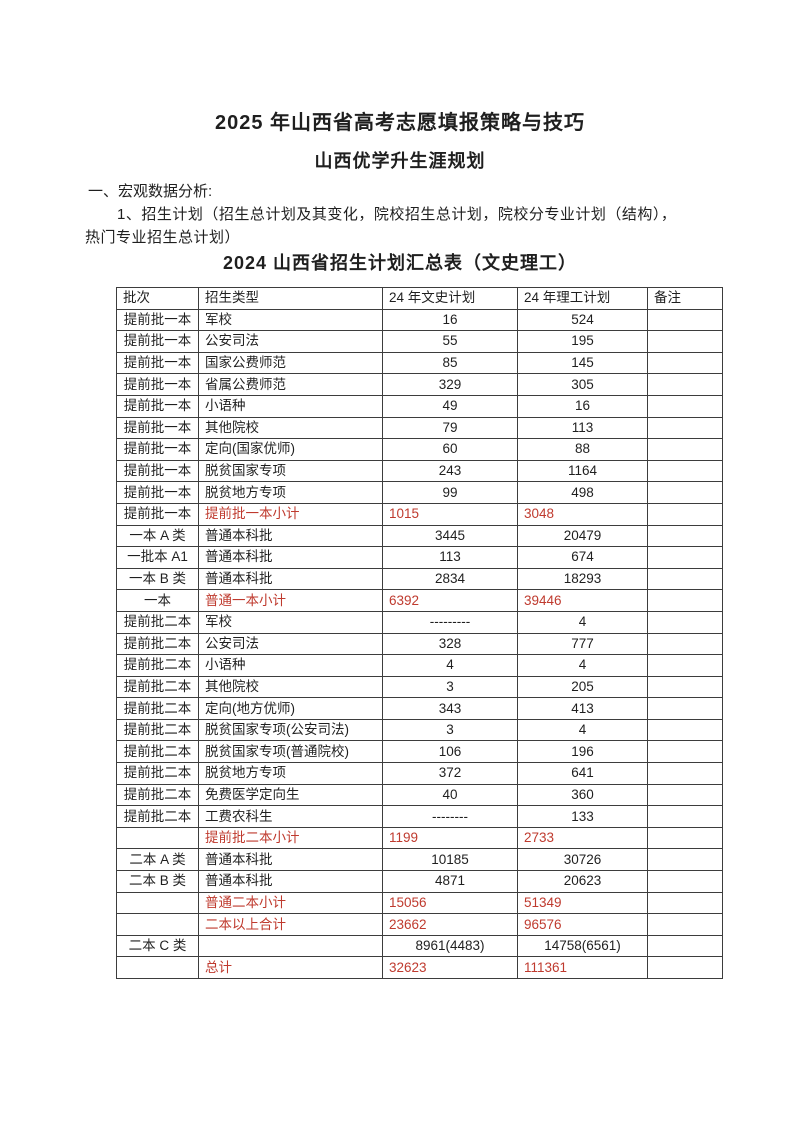 The image size is (800, 1131). I want to click on table-row: 提前批一本 公安司法 55 195, so click(419, 341).